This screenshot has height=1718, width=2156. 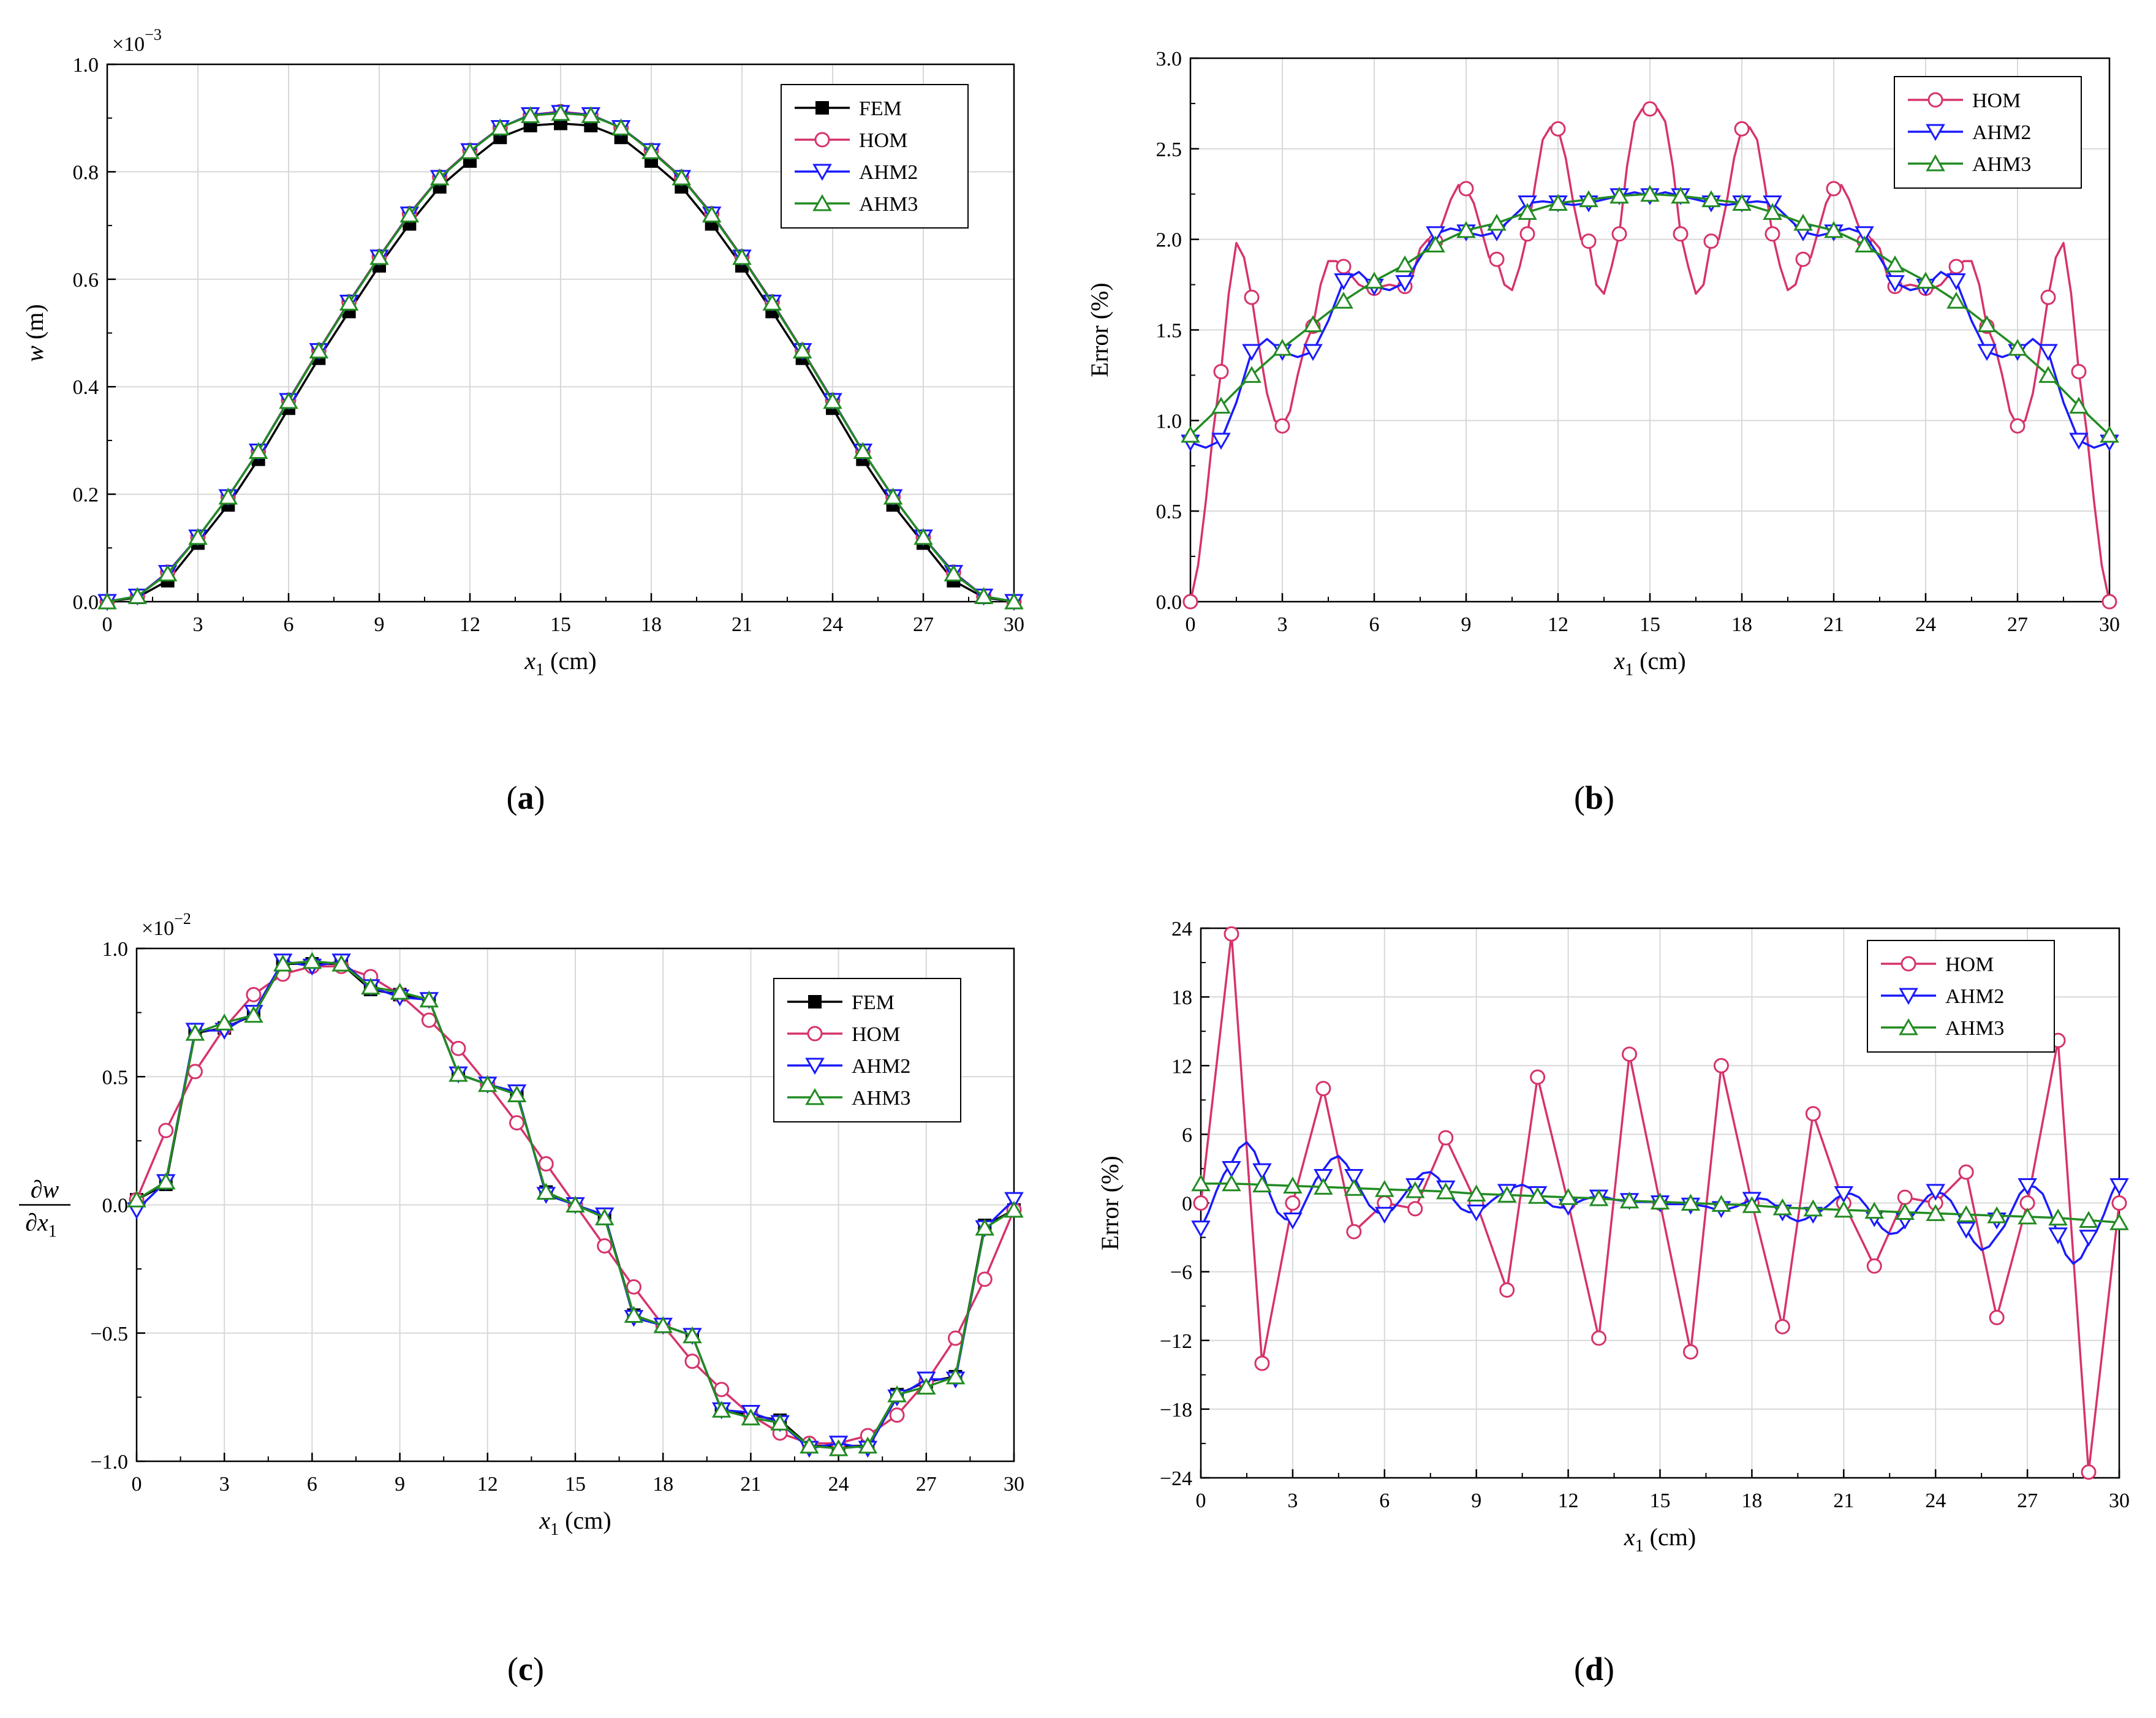 I want to click on y-tick-label: 0.4, so click(x=86, y=388).